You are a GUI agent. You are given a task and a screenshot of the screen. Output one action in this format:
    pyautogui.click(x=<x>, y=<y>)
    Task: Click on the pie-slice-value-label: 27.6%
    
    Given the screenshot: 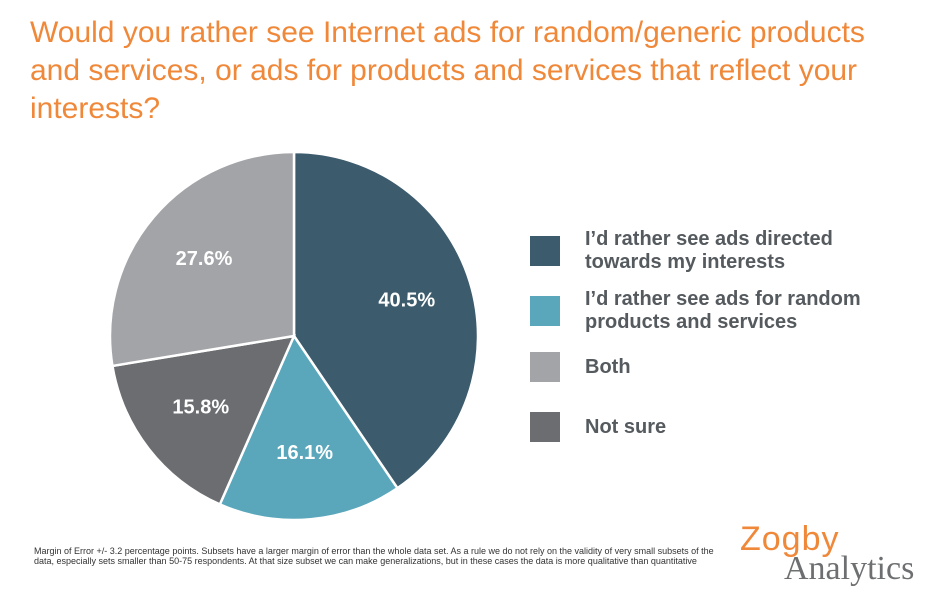 What is the action you would take?
    pyautogui.click(x=204, y=259)
    